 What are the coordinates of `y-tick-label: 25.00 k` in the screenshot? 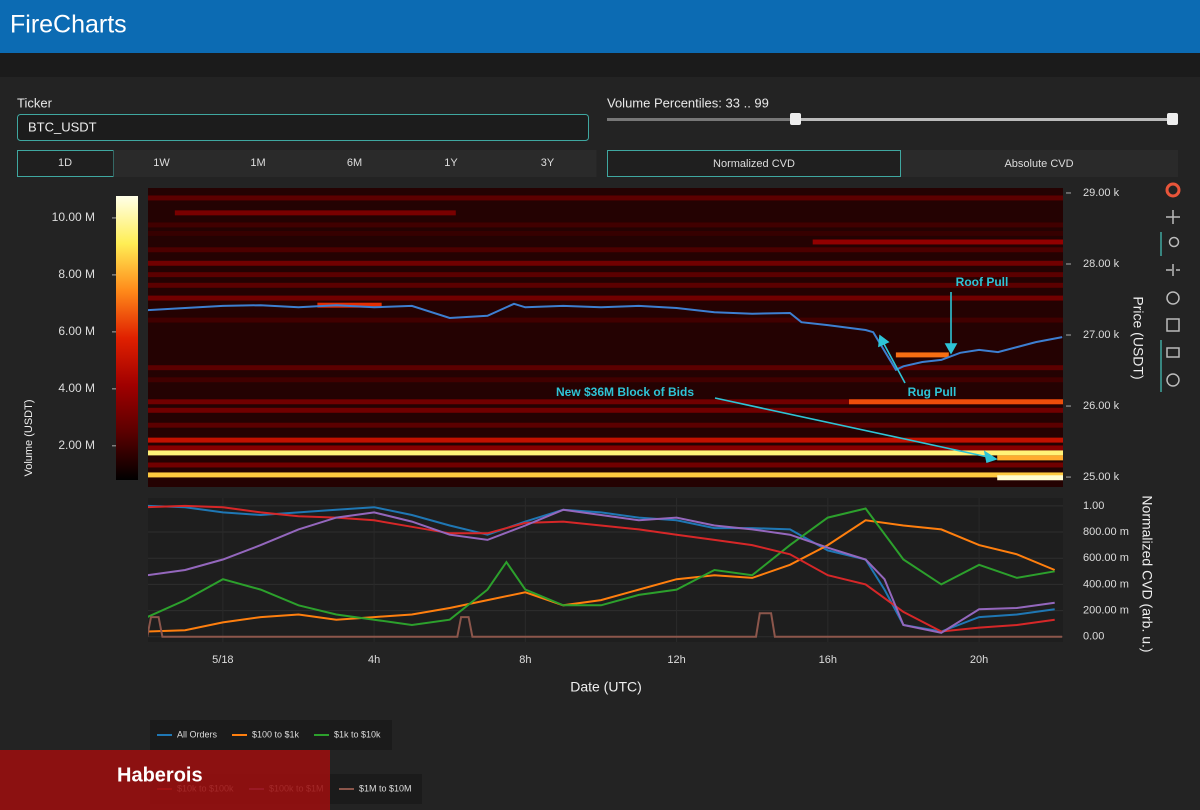 It's located at (1101, 477).